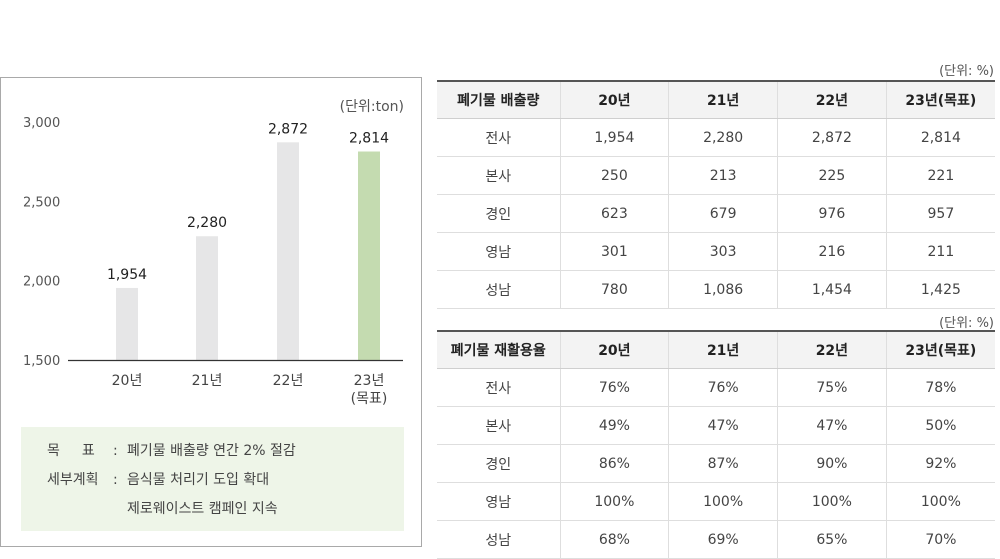  I want to click on x-tick-label: 22년, so click(288, 381).